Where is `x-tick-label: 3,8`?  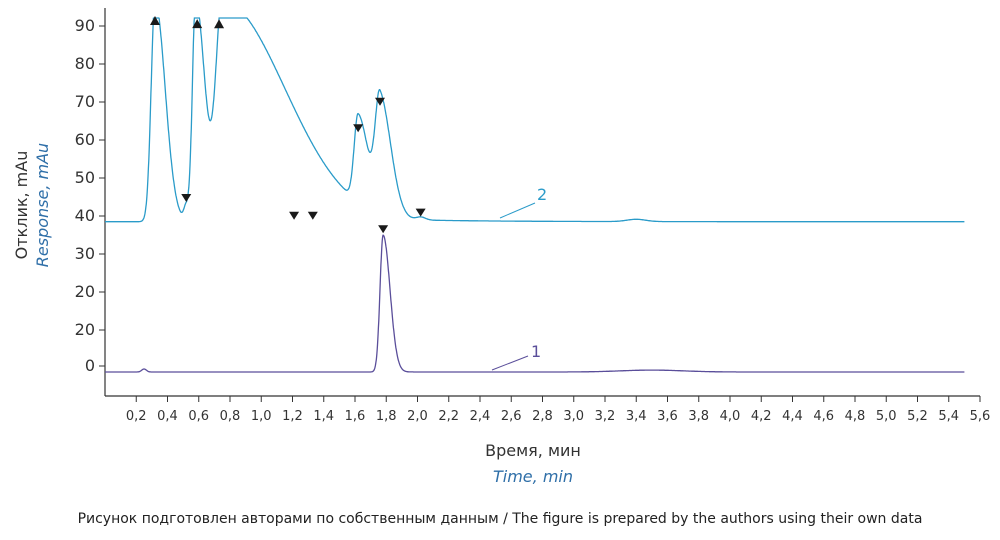
x-tick-label: 3,8 is located at coordinates (698, 416).